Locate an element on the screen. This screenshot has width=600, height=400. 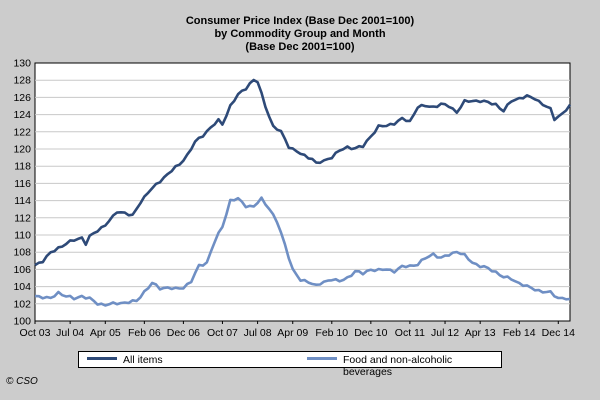
legend-swatch-all-items is located at coordinates (102, 358).